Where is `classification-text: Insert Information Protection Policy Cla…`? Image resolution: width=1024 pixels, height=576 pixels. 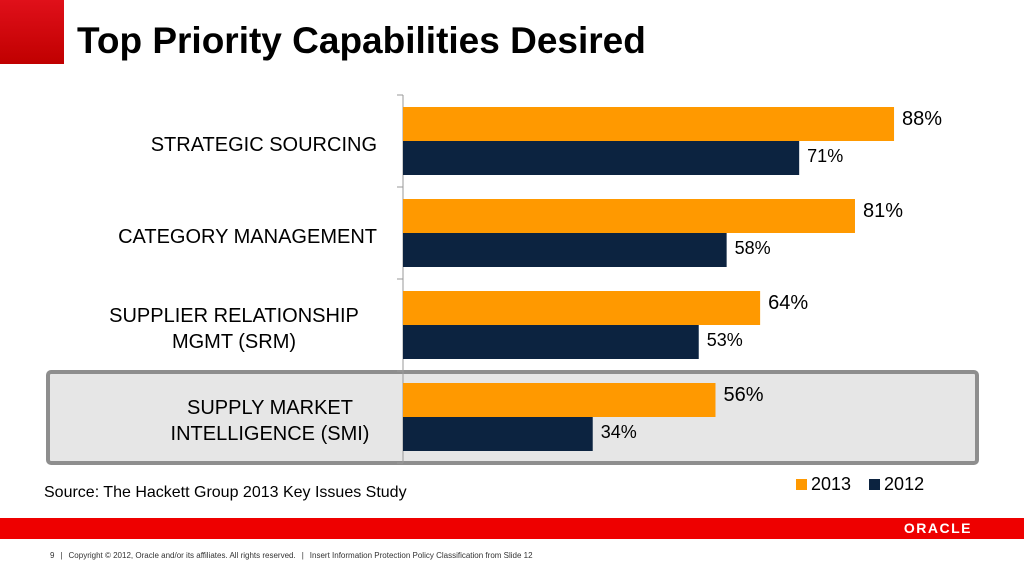
classification-text: Insert Information Protection Policy Cla… is located at coordinates (421, 555).